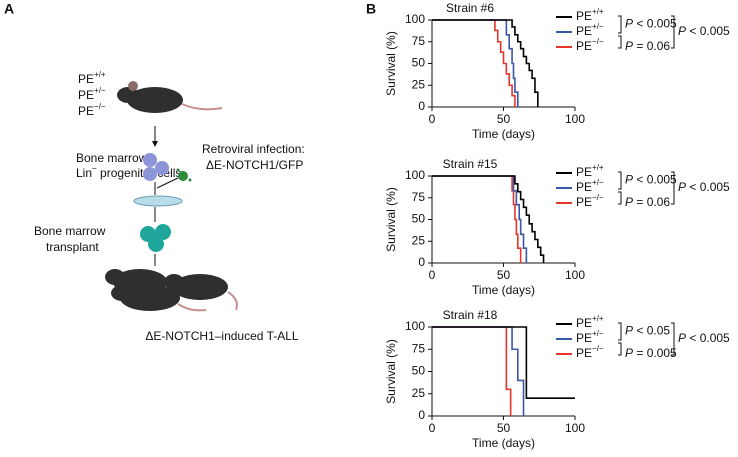 This screenshot has height=457, width=738. Describe the element at coordinates (254, 165) in the screenshot. I see `label: ΔE-NOTCH1/GFP` at that location.